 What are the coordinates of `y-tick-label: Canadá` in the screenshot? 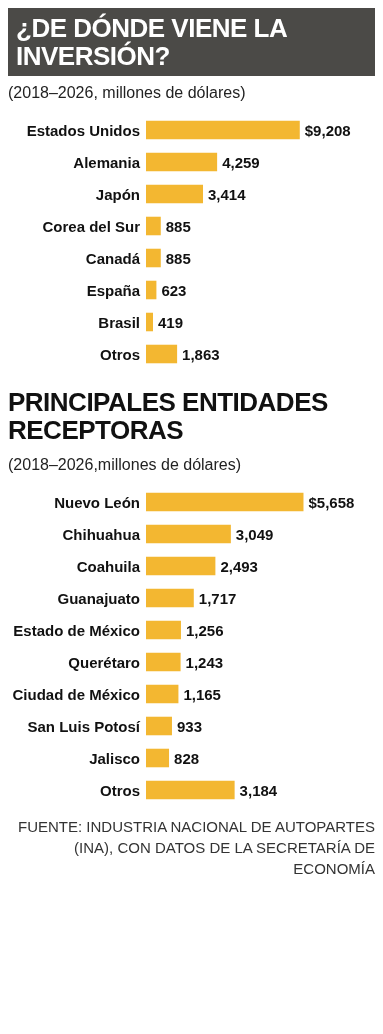 It's located at (113, 258).